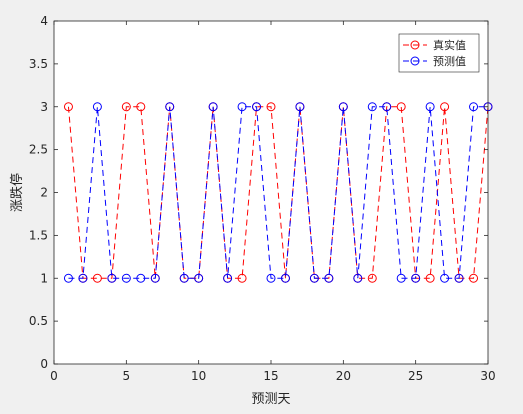 This screenshot has height=414, width=523. Describe the element at coordinates (44, 193) in the screenshot. I see `y-tick-label: 2` at that location.